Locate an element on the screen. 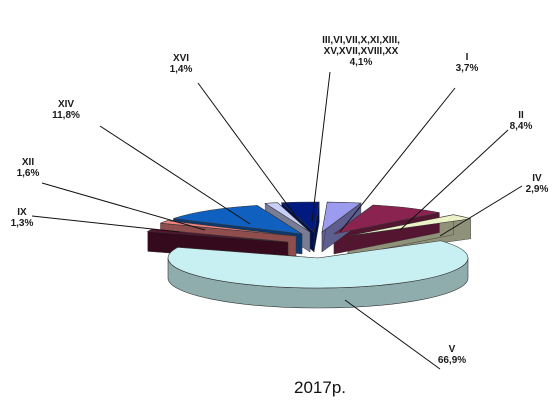 Image resolution: width=557 pixels, height=403 pixels. slice-label: XII 1,6% is located at coordinates (28, 168).